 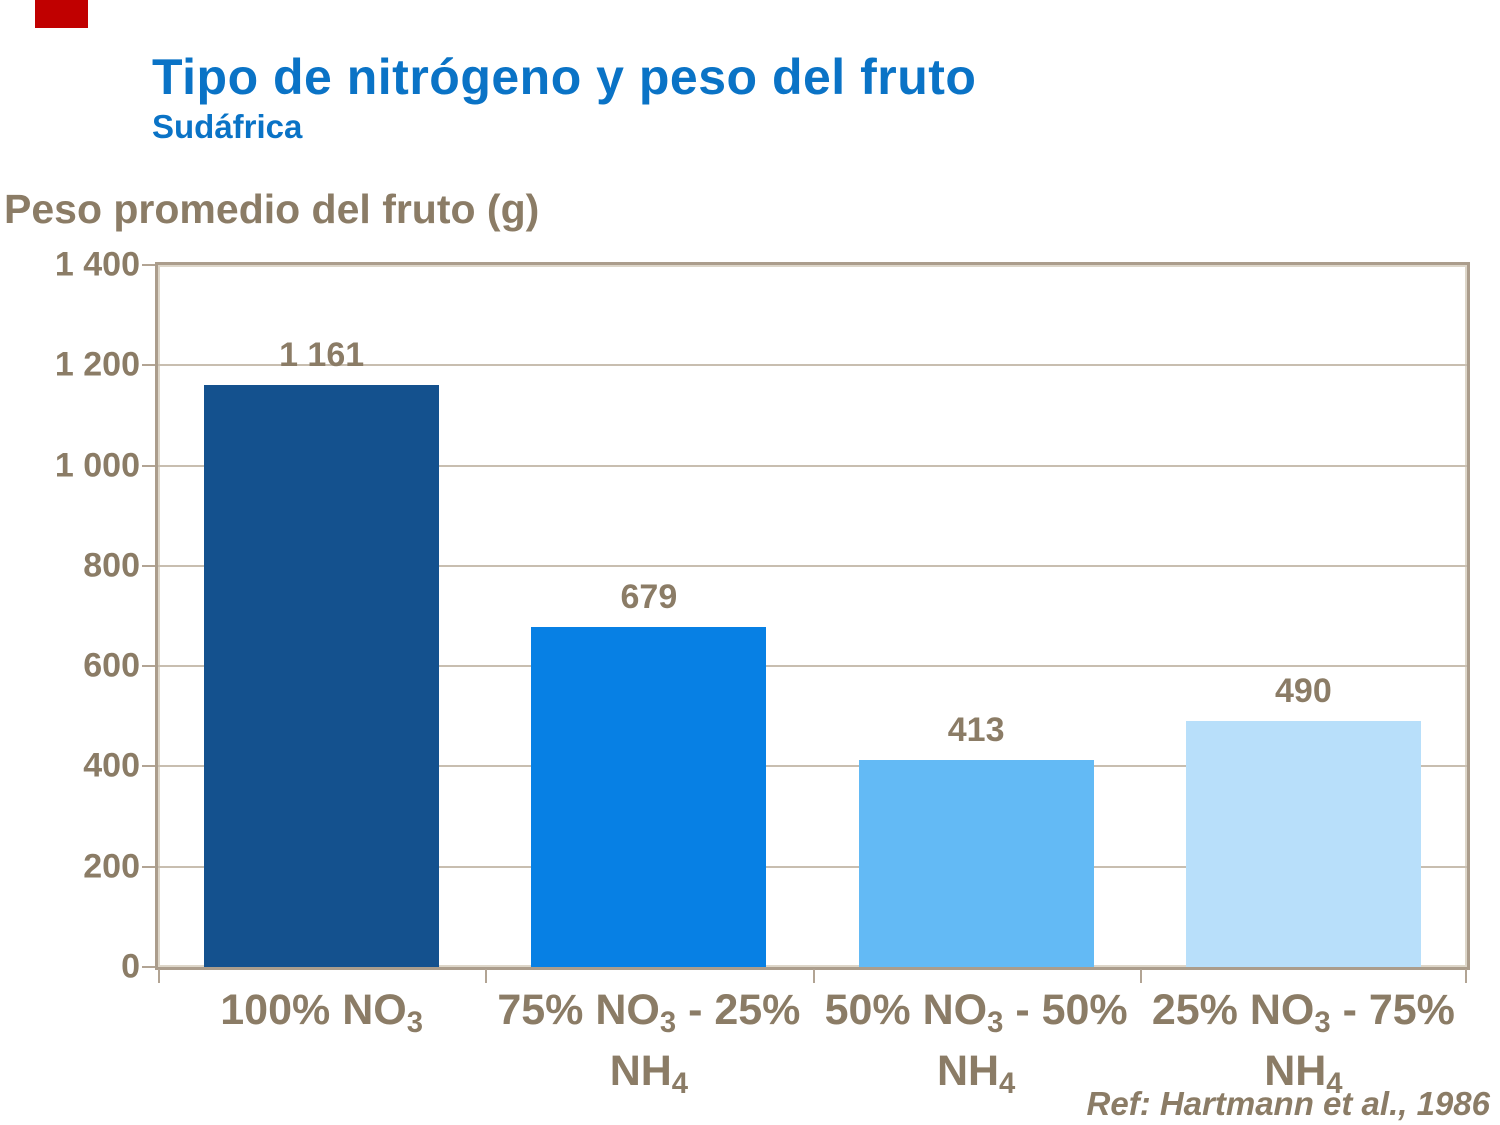 What do you see at coordinates (97, 465) in the screenshot?
I see `y-tick-label: 1 000` at bounding box center [97, 465].